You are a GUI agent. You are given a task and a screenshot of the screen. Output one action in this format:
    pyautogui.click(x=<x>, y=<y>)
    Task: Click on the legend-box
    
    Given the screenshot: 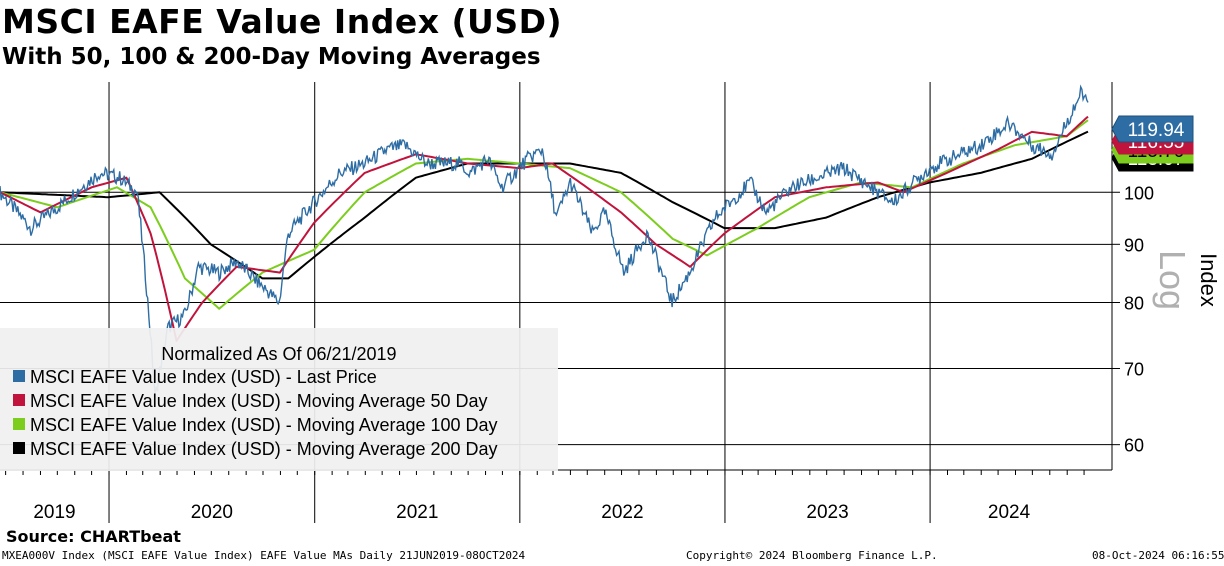 What is the action you would take?
    pyautogui.click(x=279, y=399)
    